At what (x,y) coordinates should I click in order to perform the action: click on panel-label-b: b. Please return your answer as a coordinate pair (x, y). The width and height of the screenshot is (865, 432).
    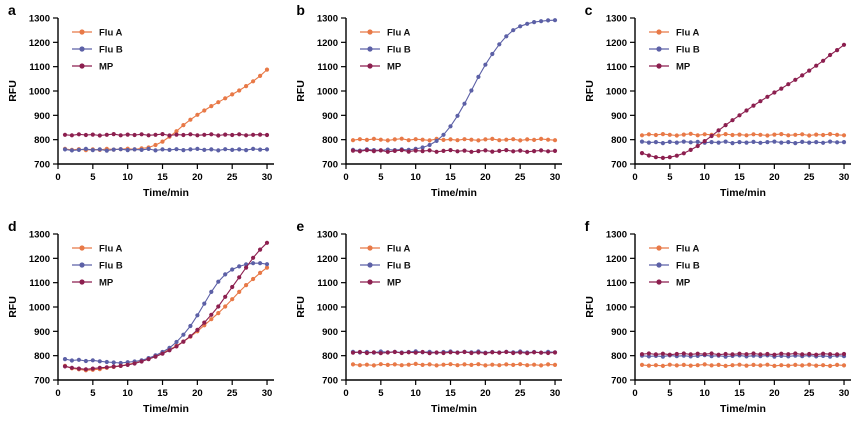
    Looking at the image, I should click on (300, 10).